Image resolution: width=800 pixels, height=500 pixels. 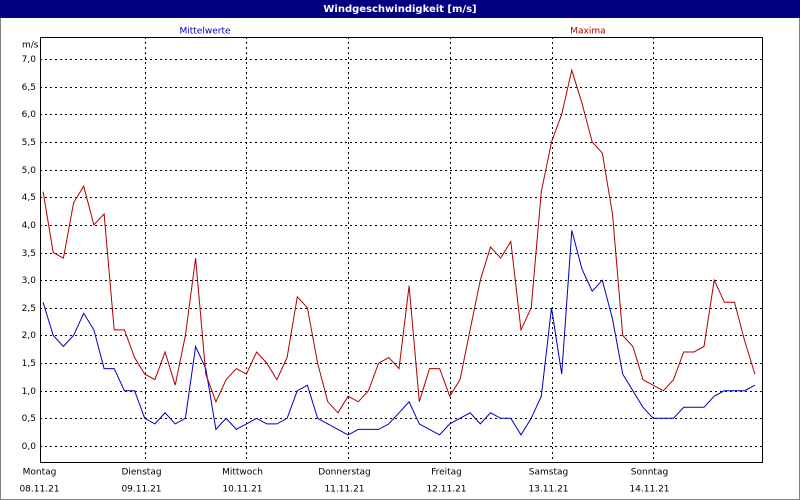 I want to click on y-tick-label: 5,5, so click(x=29, y=143).